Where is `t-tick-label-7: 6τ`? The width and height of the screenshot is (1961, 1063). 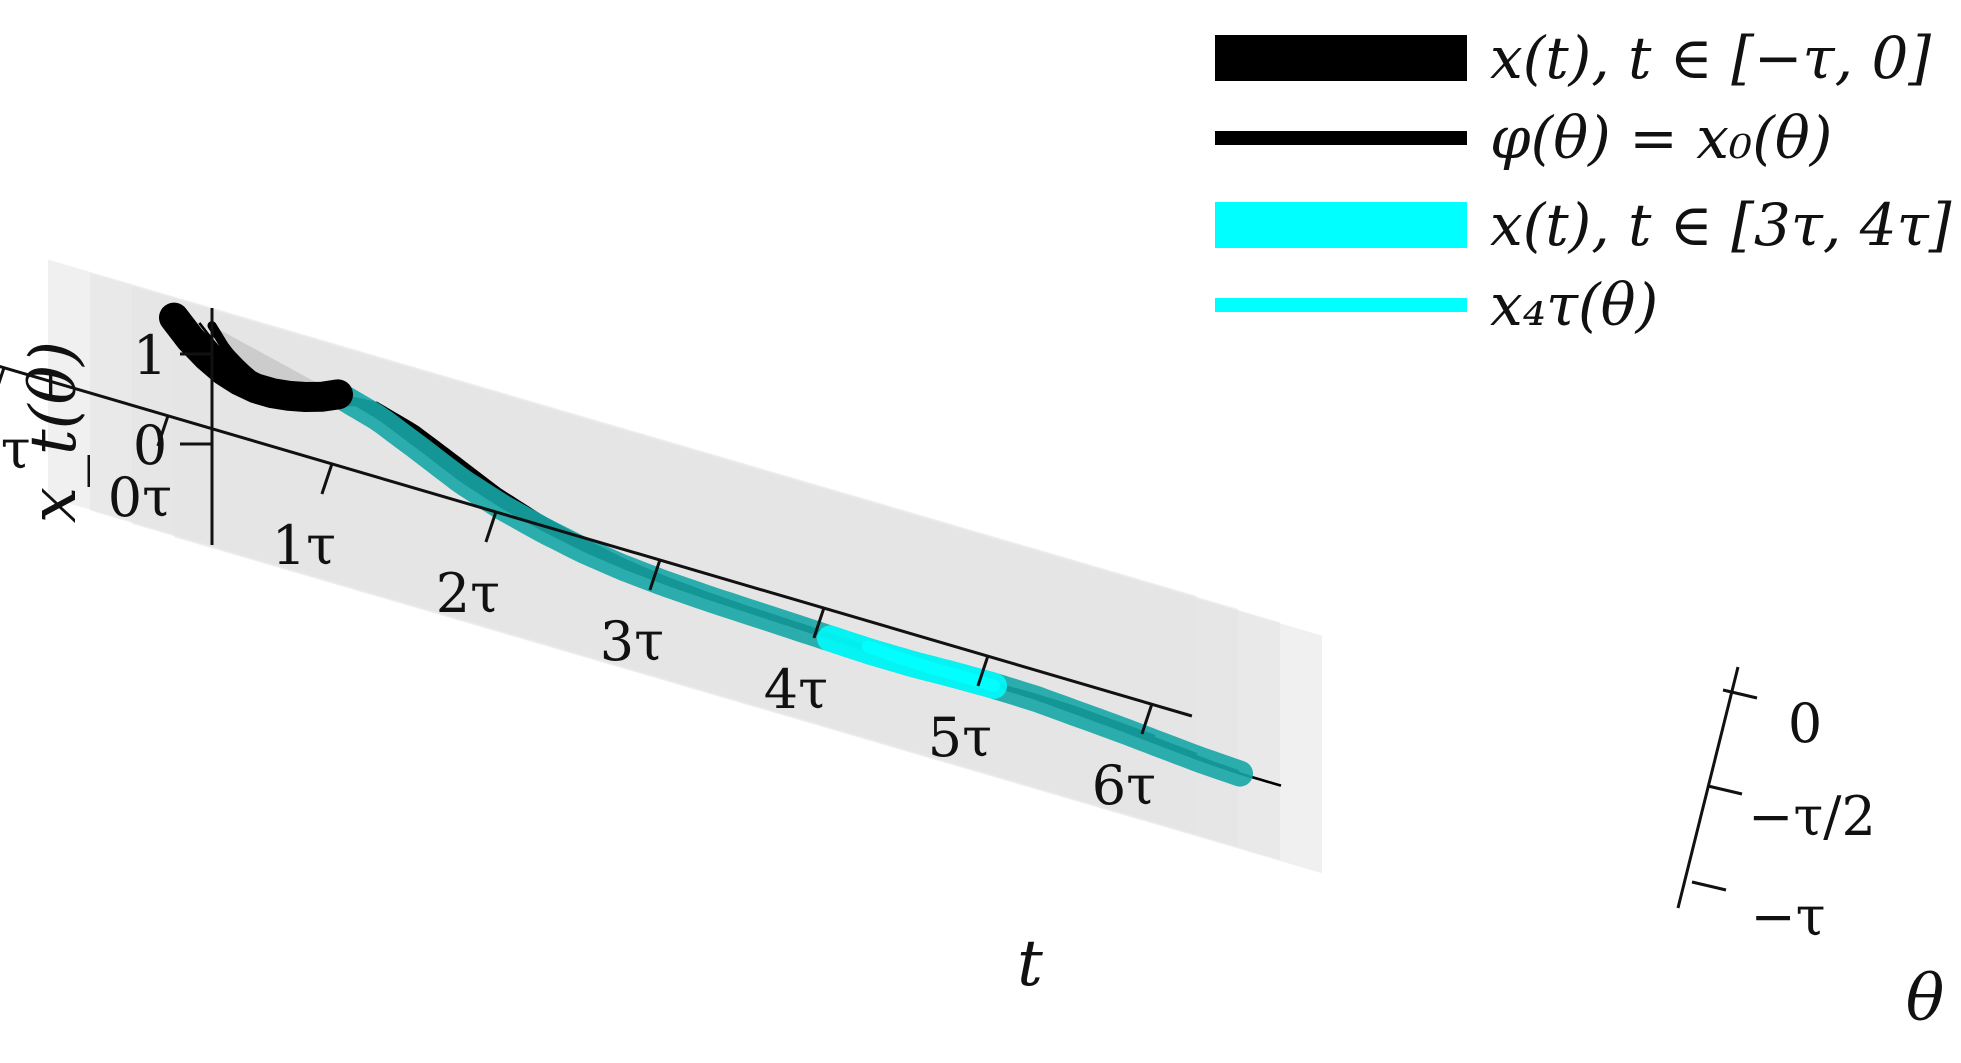
t-tick-label-7: 6τ is located at coordinates (1124, 785).